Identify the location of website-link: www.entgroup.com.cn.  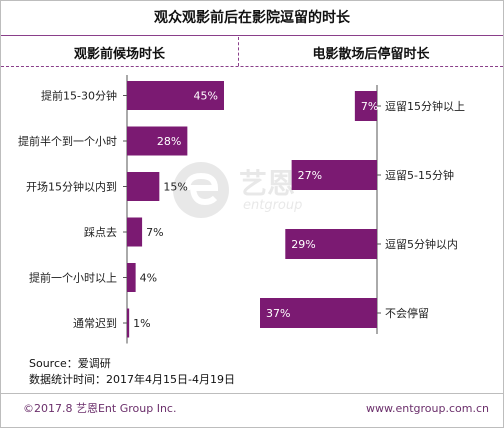
(427, 408).